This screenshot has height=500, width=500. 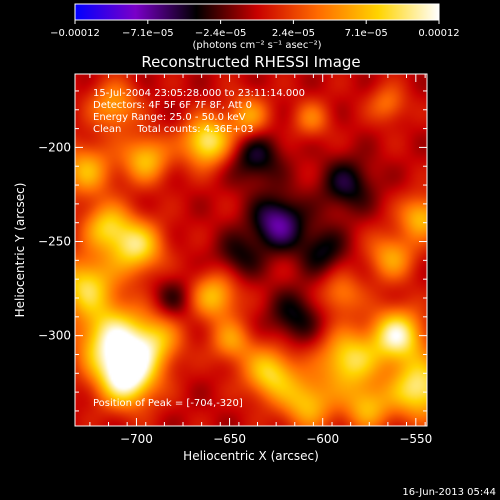 What do you see at coordinates (257, 12) in the screenshot?
I see `colorbar-gradient` at bounding box center [257, 12].